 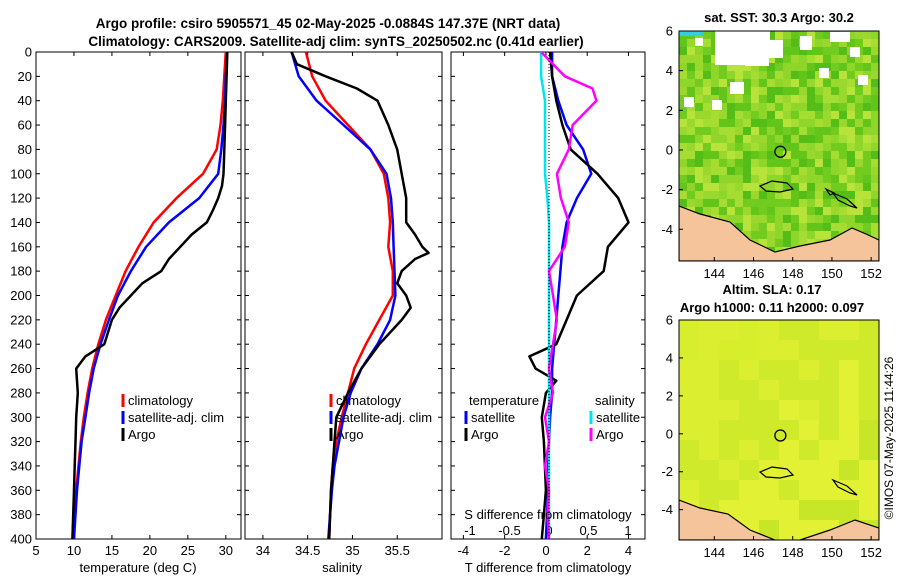 I want to click on y-tick-label: 20, so click(x=25, y=76).